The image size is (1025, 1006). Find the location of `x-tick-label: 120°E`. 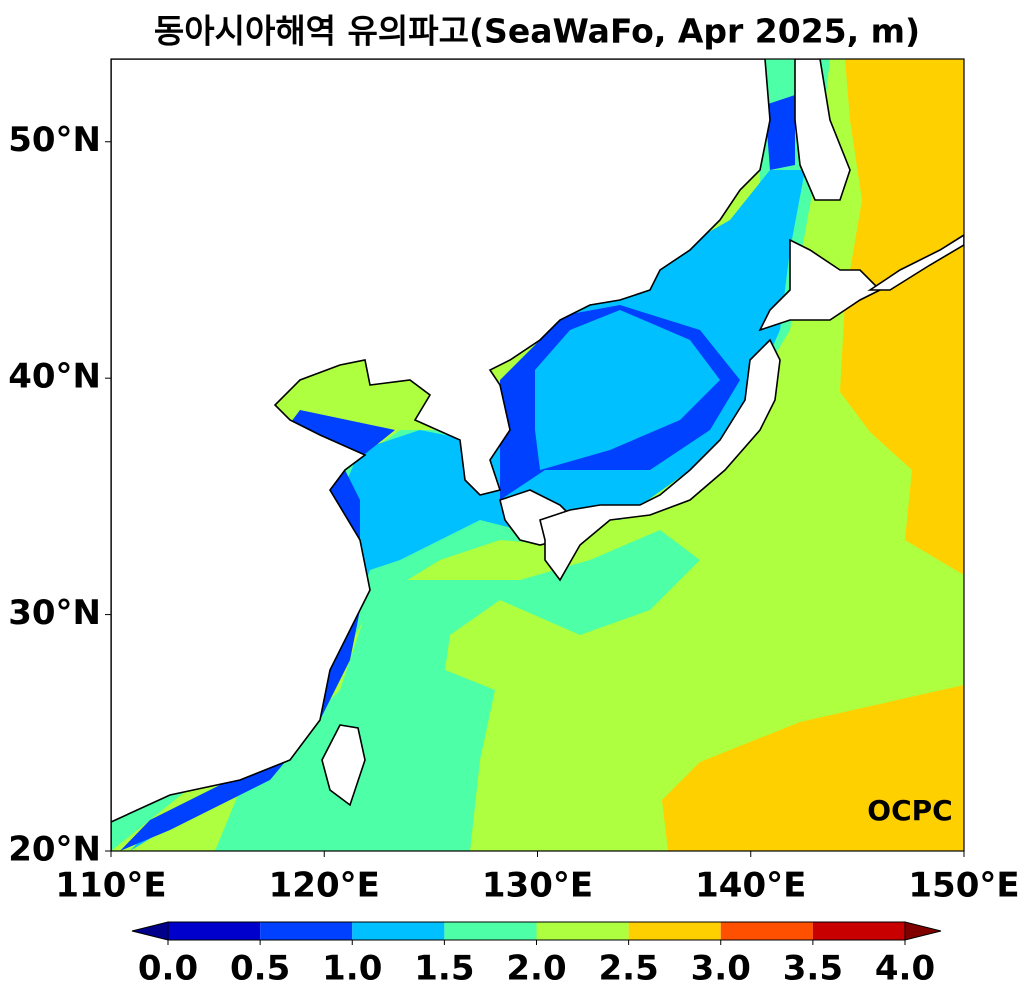

x-tick-label: 120°E is located at coordinates (324, 886).